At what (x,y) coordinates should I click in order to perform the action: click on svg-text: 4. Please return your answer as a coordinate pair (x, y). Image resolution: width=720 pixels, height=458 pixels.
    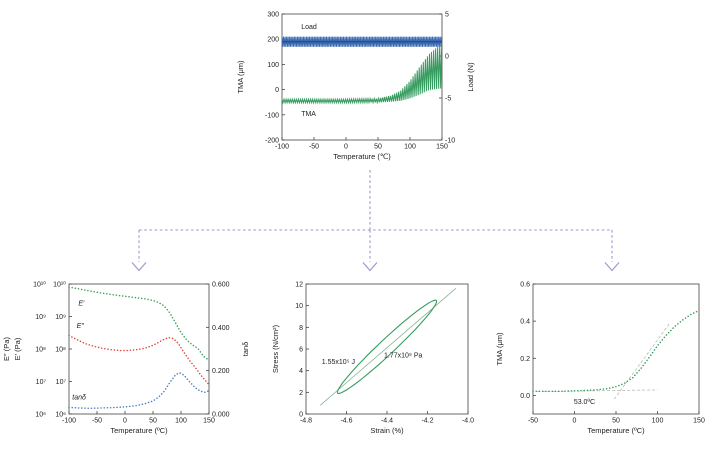
    Looking at the image, I should click on (301, 371).